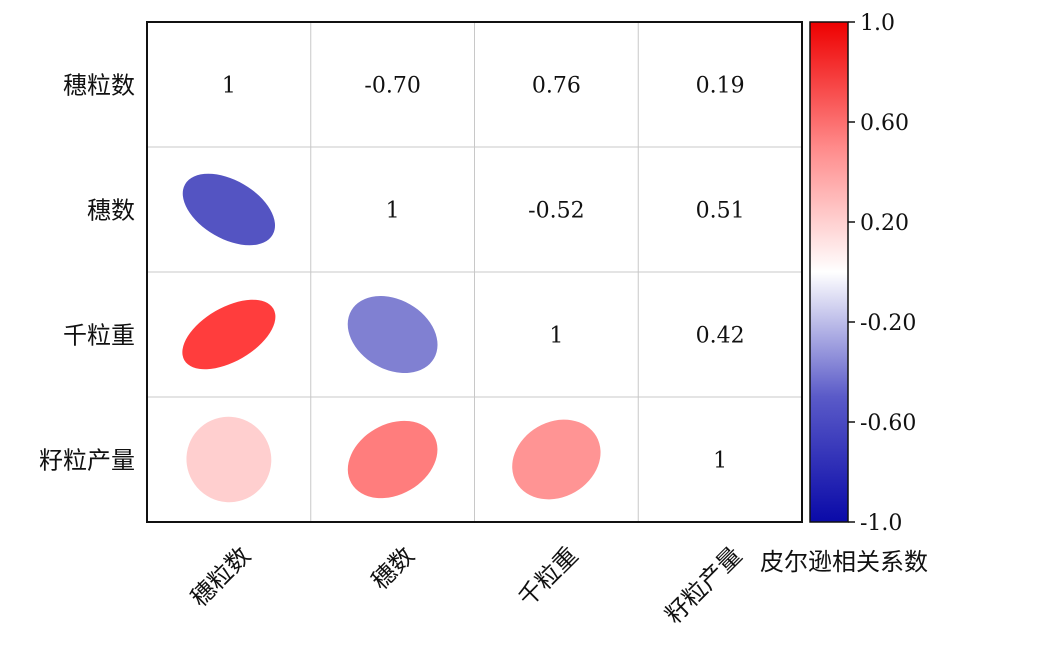 The height and width of the screenshot is (645, 1043). Describe the element at coordinates (392, 86) in the screenshot. I see `correlation-value: -0.70` at that location.